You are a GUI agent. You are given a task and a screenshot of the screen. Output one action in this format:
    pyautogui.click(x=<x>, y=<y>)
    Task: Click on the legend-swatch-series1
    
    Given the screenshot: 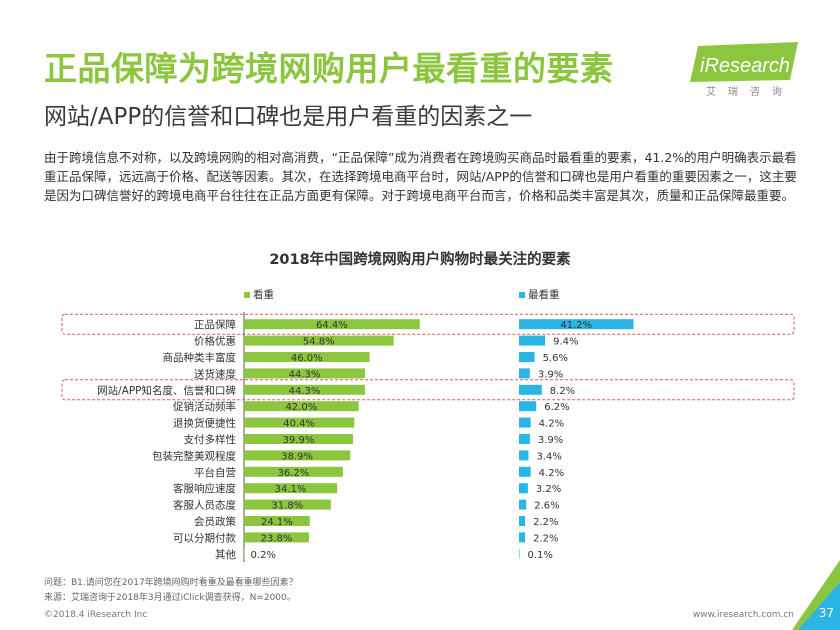 What is the action you would take?
    pyautogui.click(x=247, y=295)
    